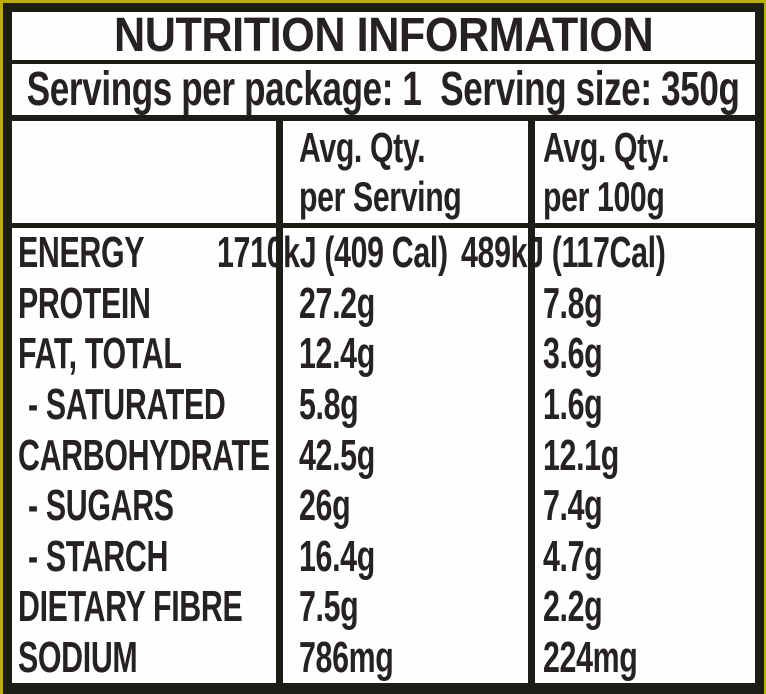 This screenshot has height=694, width=766. Describe the element at coordinates (606, 147) in the screenshot. I see `header-per-100g-line1: Avg. Qty.` at that location.